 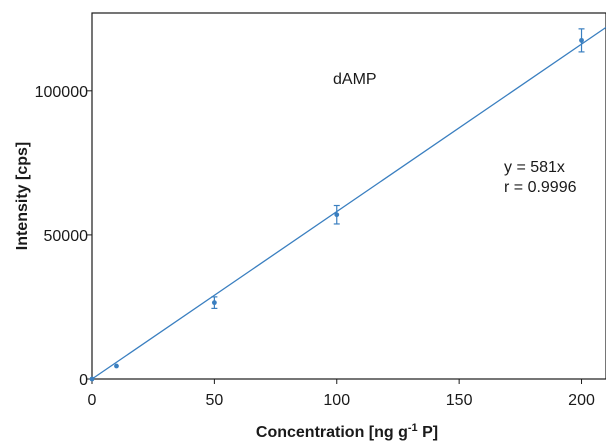 What do you see at coordinates (92, 400) in the screenshot?
I see `x-tick-label: 0` at bounding box center [92, 400].